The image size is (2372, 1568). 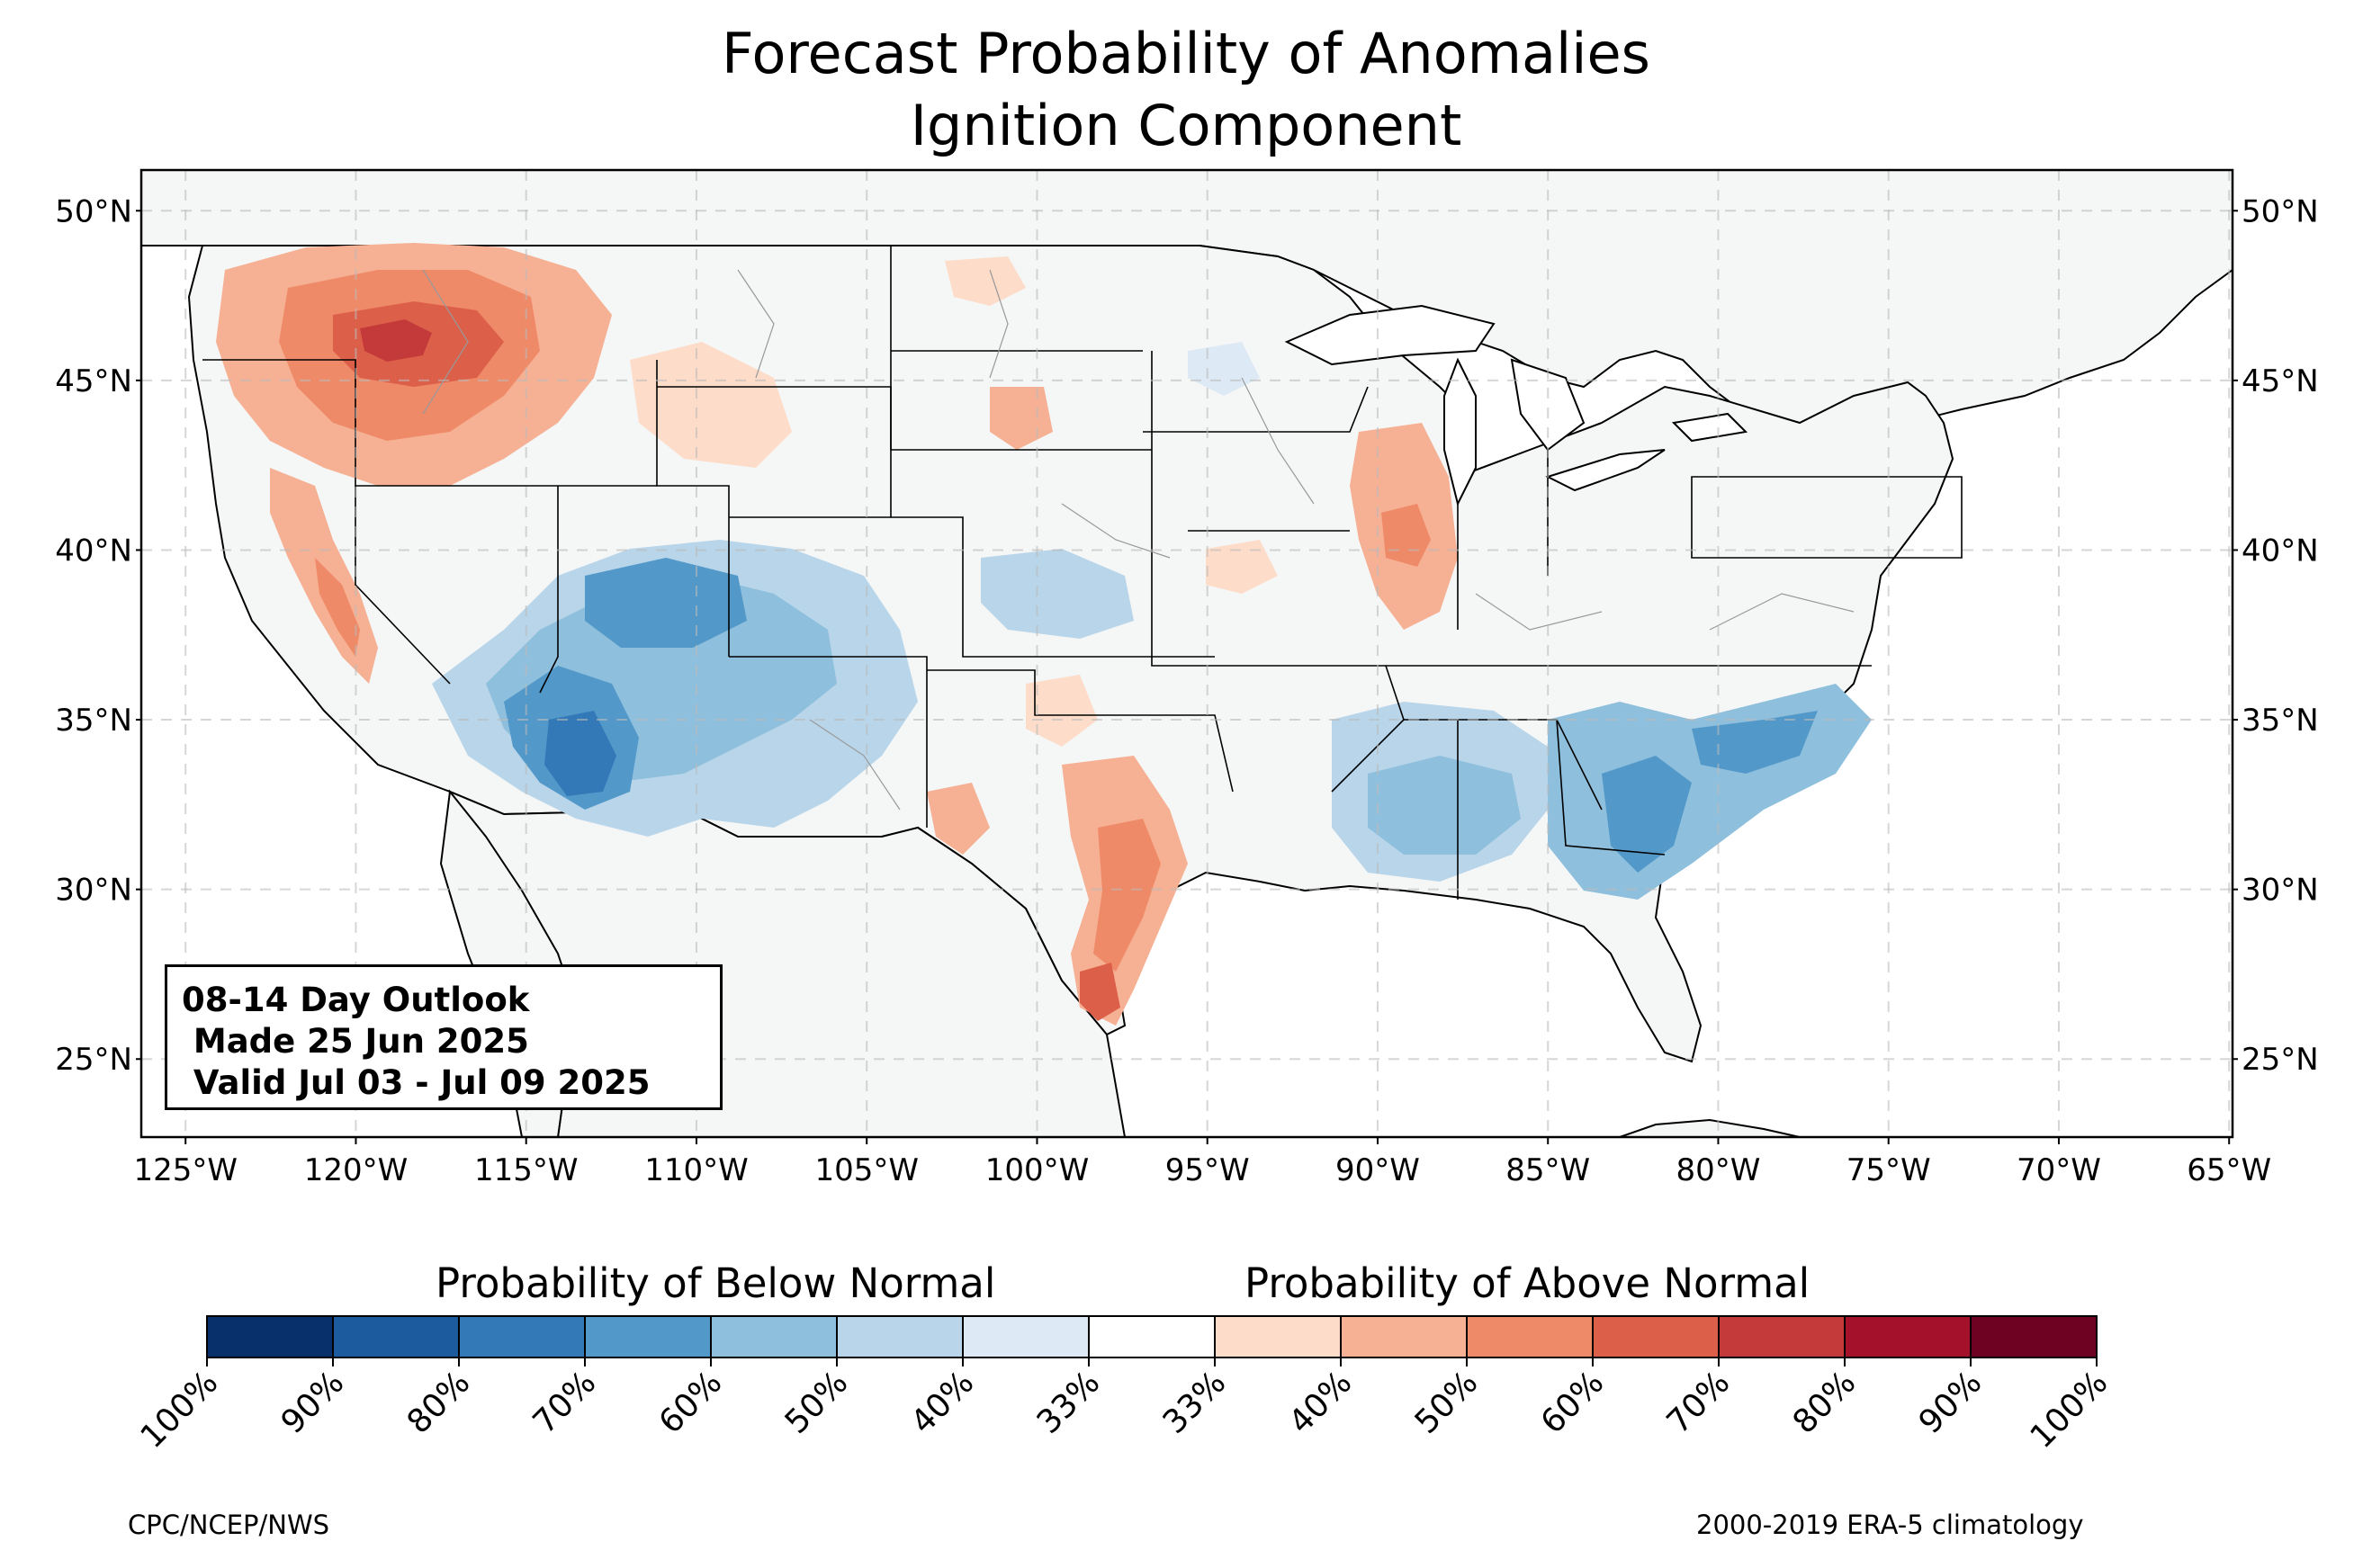 I want to click on colorbar-below-label: Probability of Below Normal, so click(x=716, y=1283).